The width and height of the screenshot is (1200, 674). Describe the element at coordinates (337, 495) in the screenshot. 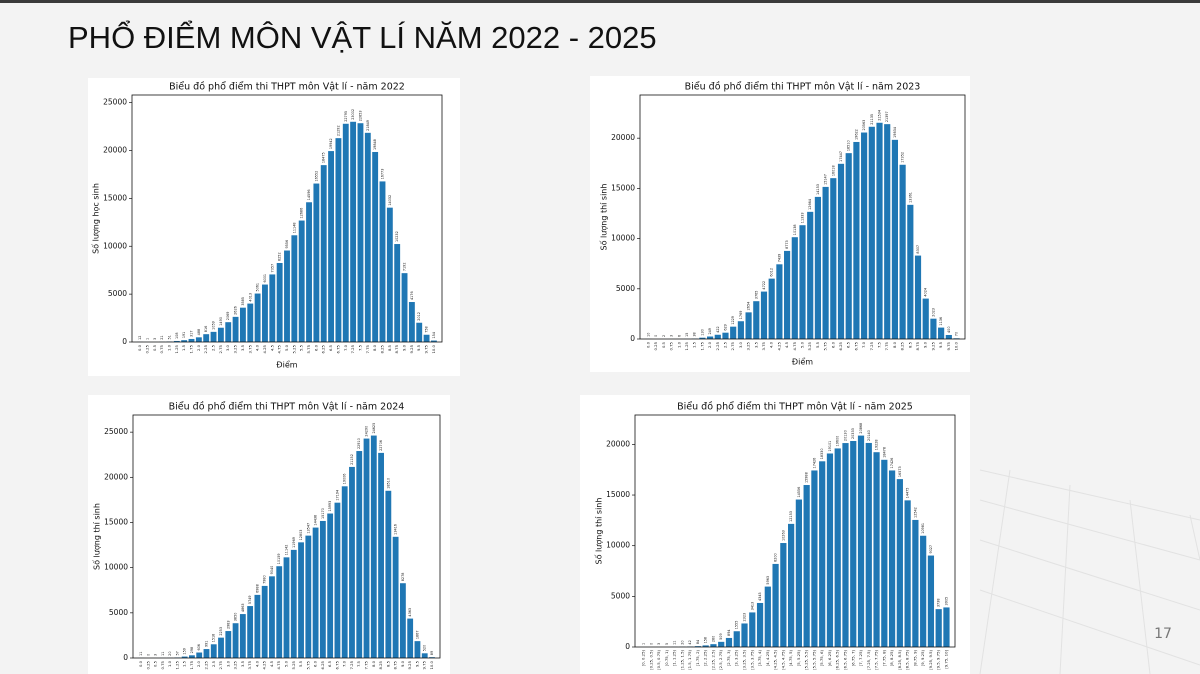

I see `data-label: 17194` at that location.